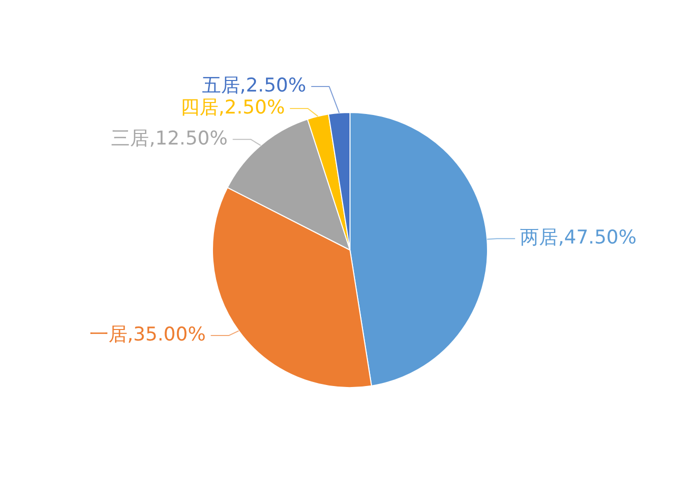 The width and height of the screenshot is (700, 500). Describe the element at coordinates (169, 138) in the screenshot. I see `slice-label: 三居,12.50%` at that location.